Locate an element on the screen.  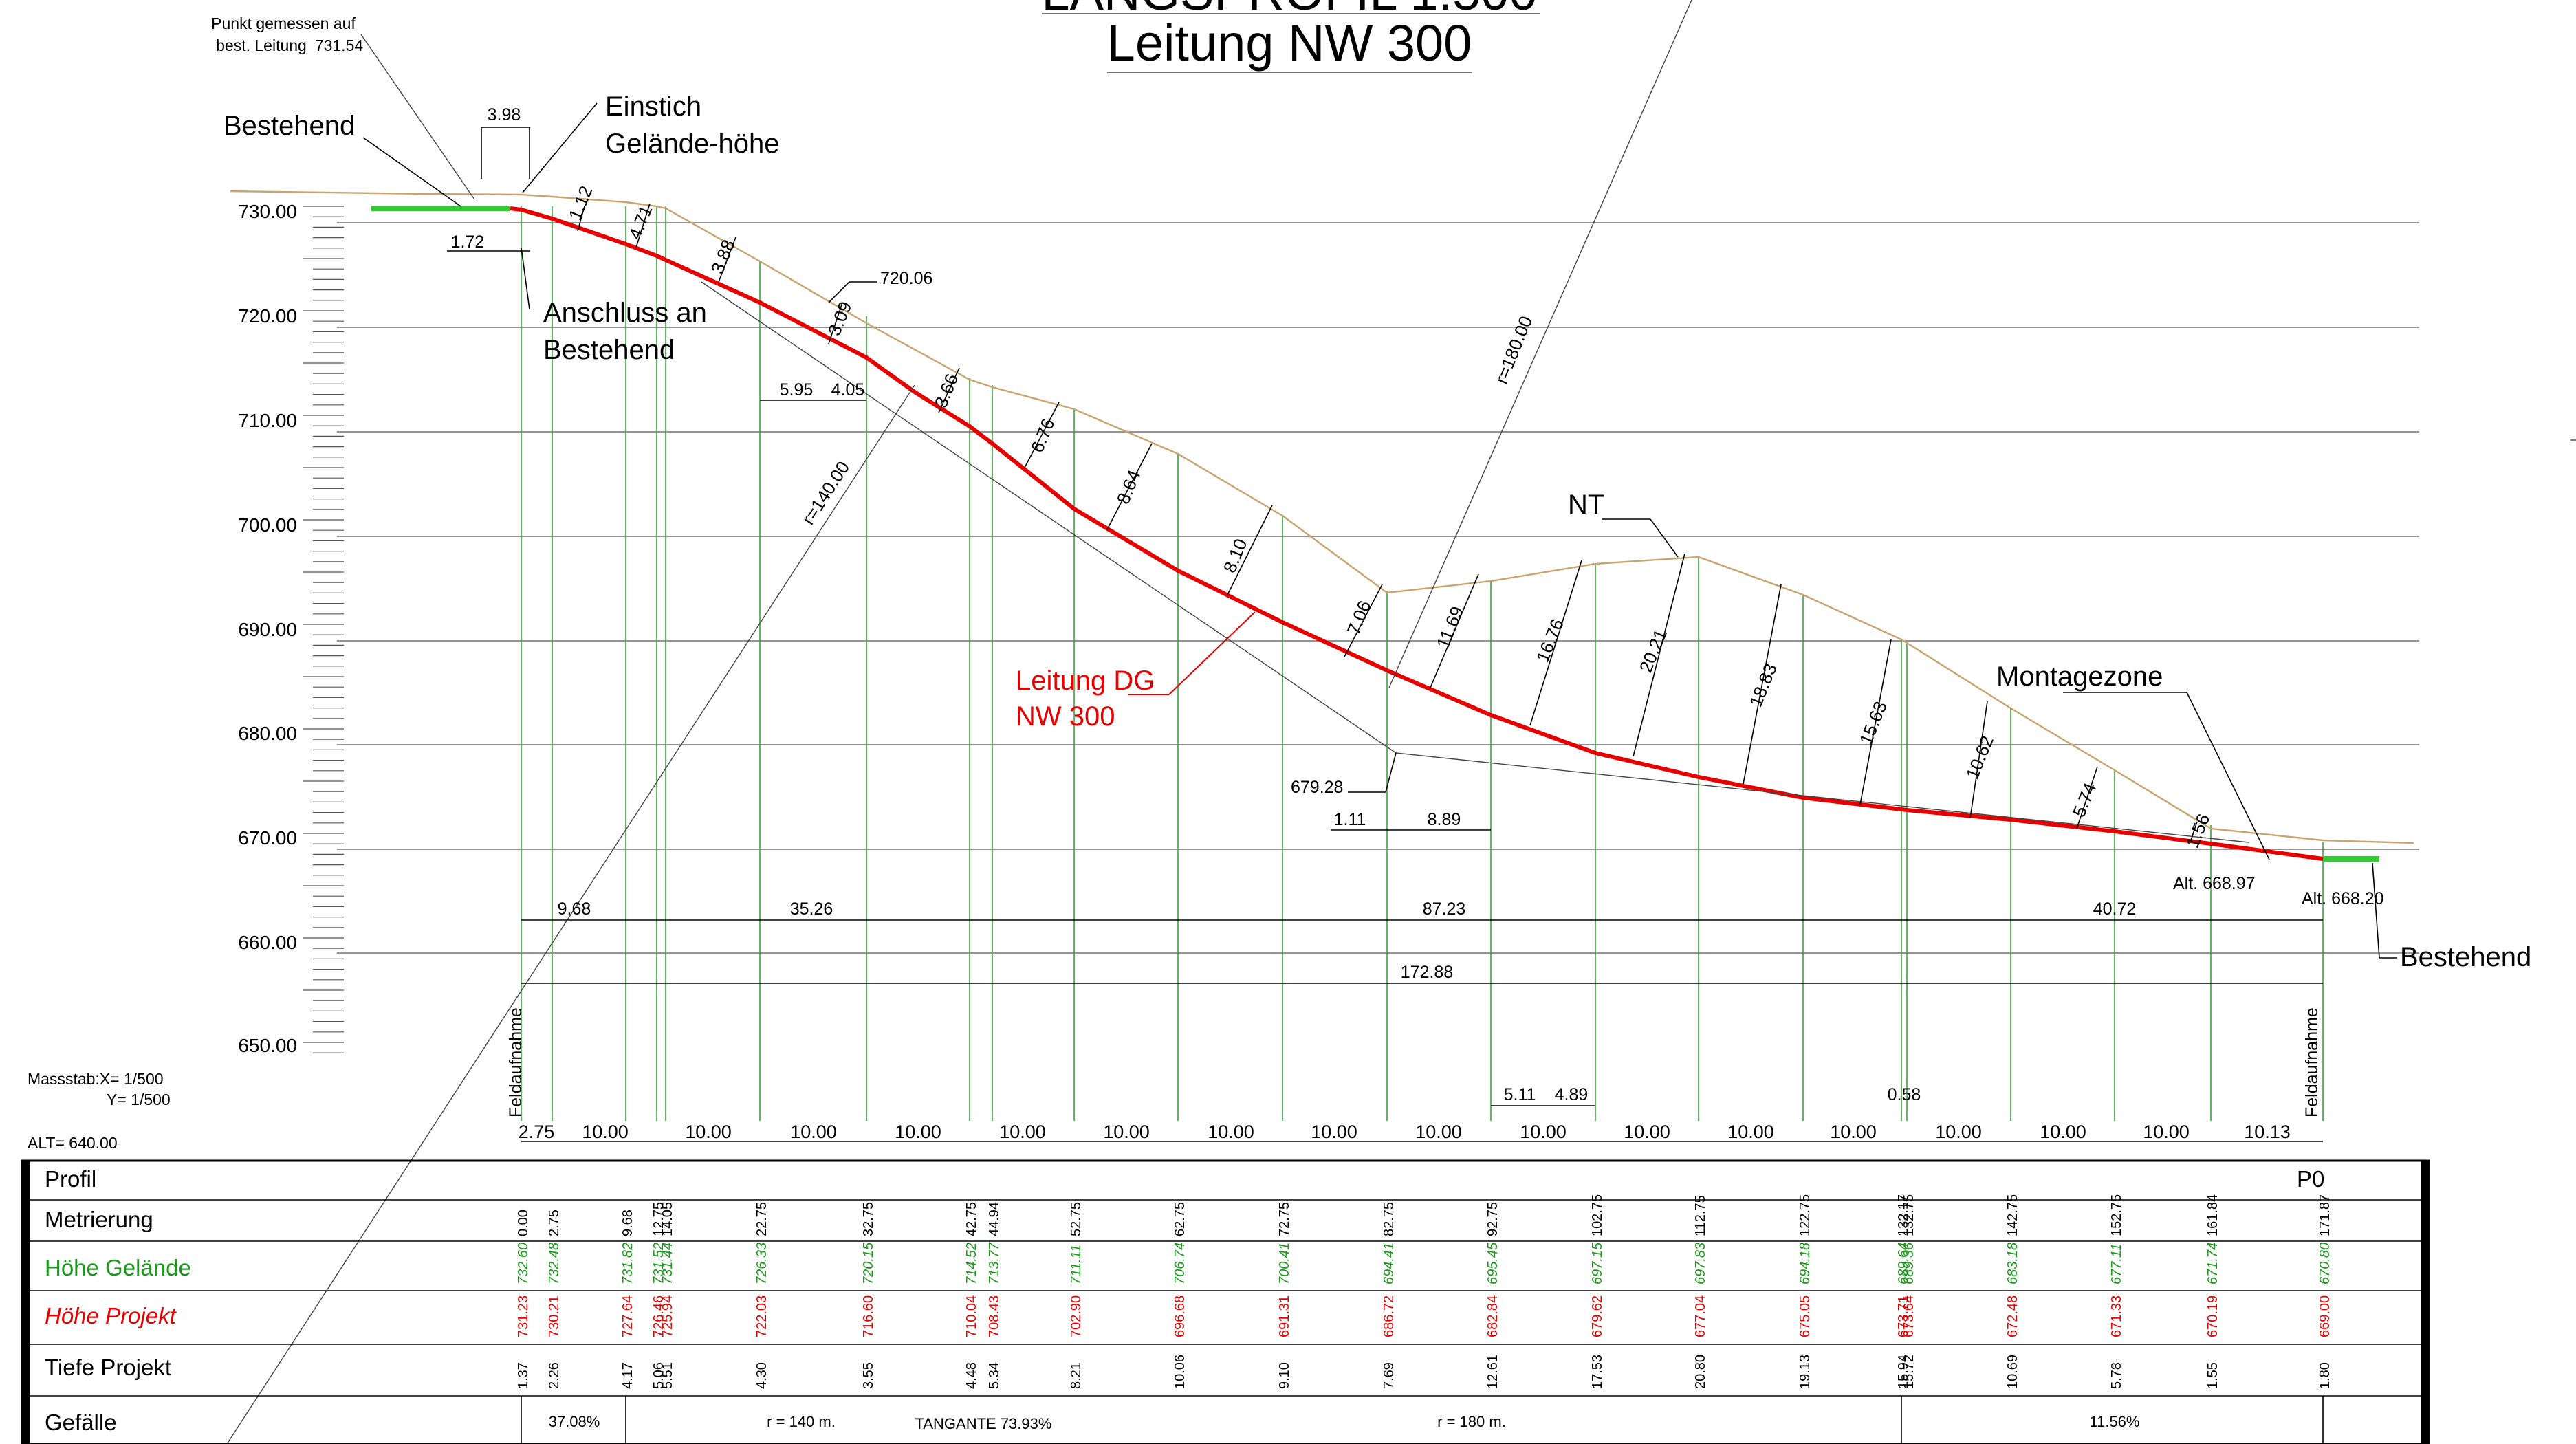
row-label-hoehe-gelaende: Höhe Gelände is located at coordinates (118, 1267).